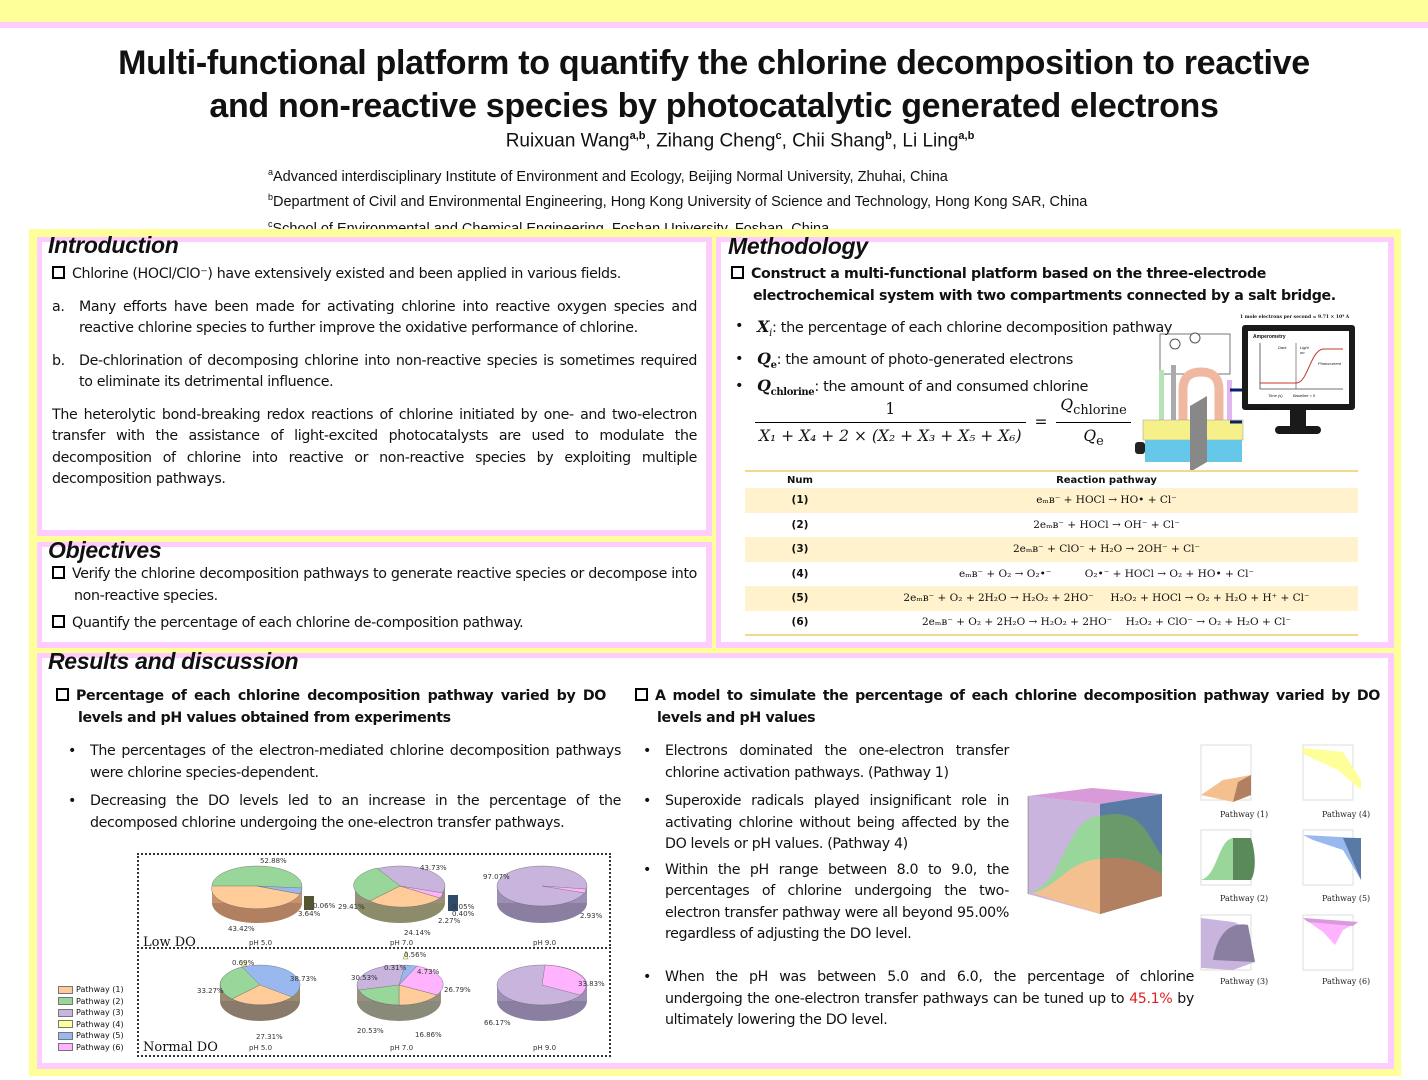  I want to click on pathway-num: (4), so click(800, 573).